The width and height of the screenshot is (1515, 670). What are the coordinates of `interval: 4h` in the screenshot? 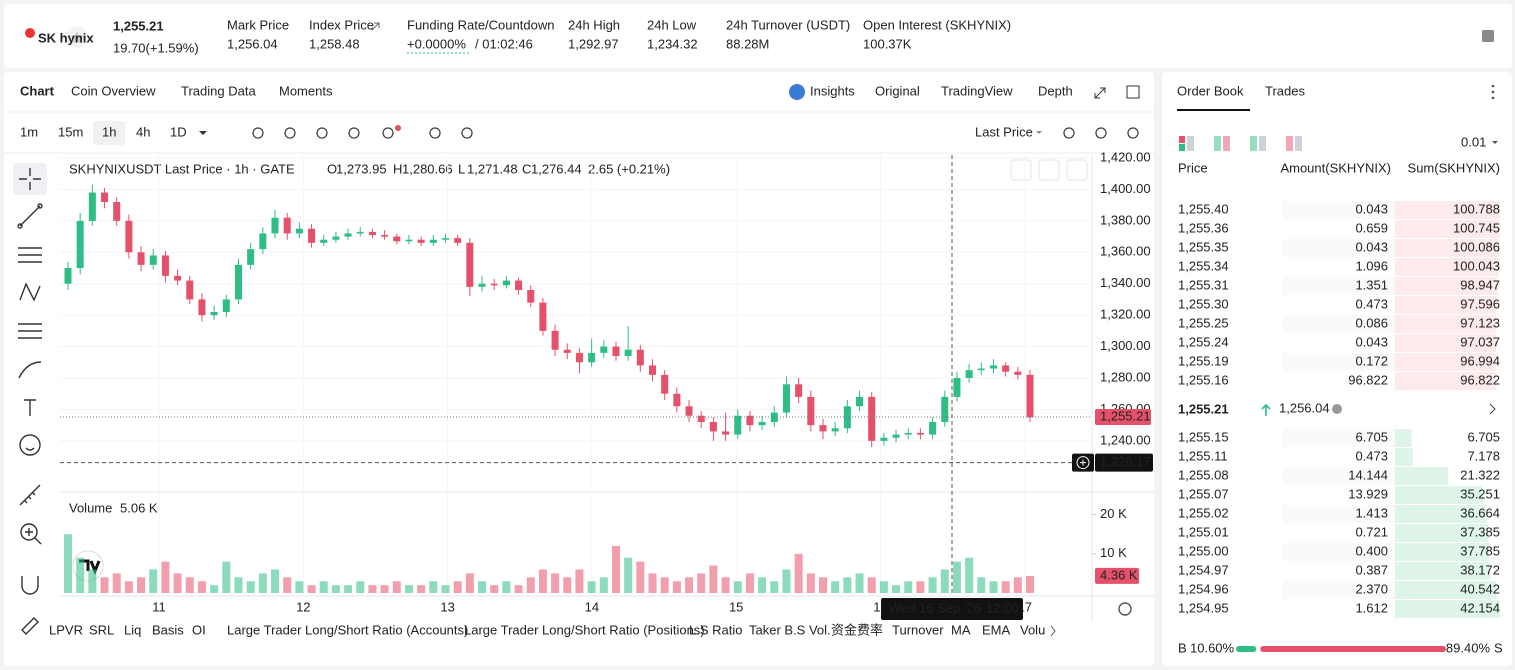 It's located at (143, 131).